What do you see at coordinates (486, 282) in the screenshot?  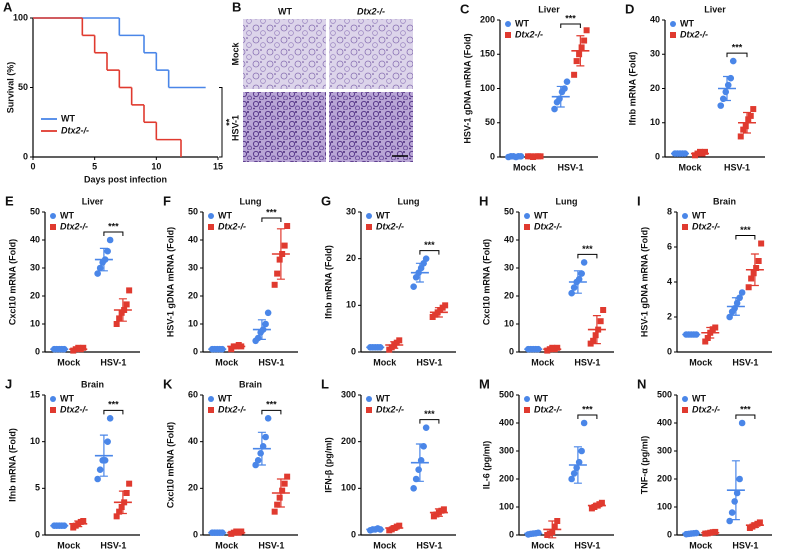 I see `y-axis-label: Cxcl10 mRNA (Fold)` at bounding box center [486, 282].